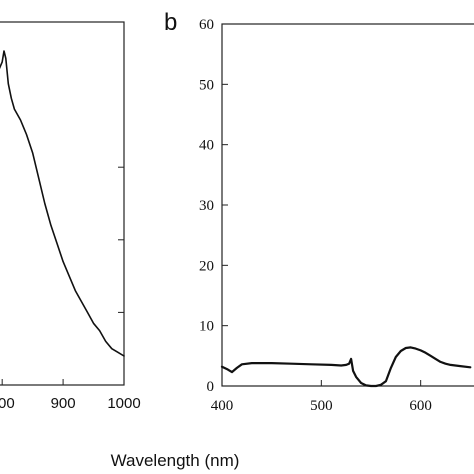 The height and width of the screenshot is (474, 474). Describe the element at coordinates (206, 25) in the screenshot. I see `panel-b-y-tick-label: 60` at that location.